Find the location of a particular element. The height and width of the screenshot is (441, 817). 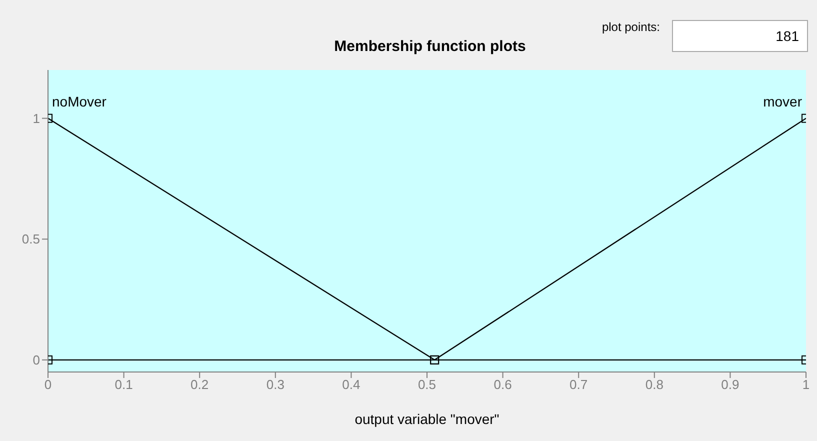

x-tick-label: 1 is located at coordinates (806, 384).